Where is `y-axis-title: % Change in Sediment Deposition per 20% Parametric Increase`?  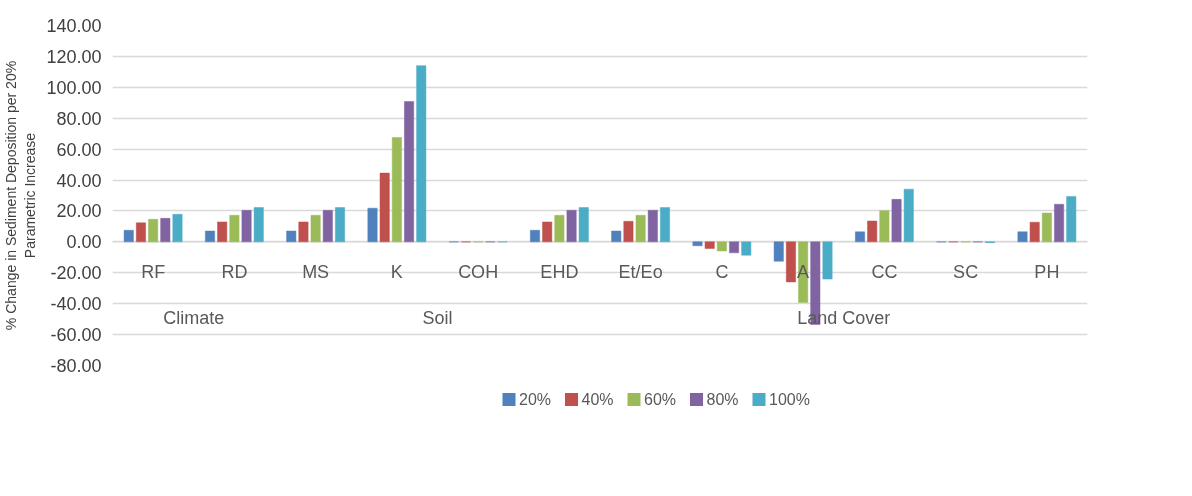 y-axis-title: % Change in Sediment Deposition per 20% Parametric Increase is located at coordinates (21, 195).